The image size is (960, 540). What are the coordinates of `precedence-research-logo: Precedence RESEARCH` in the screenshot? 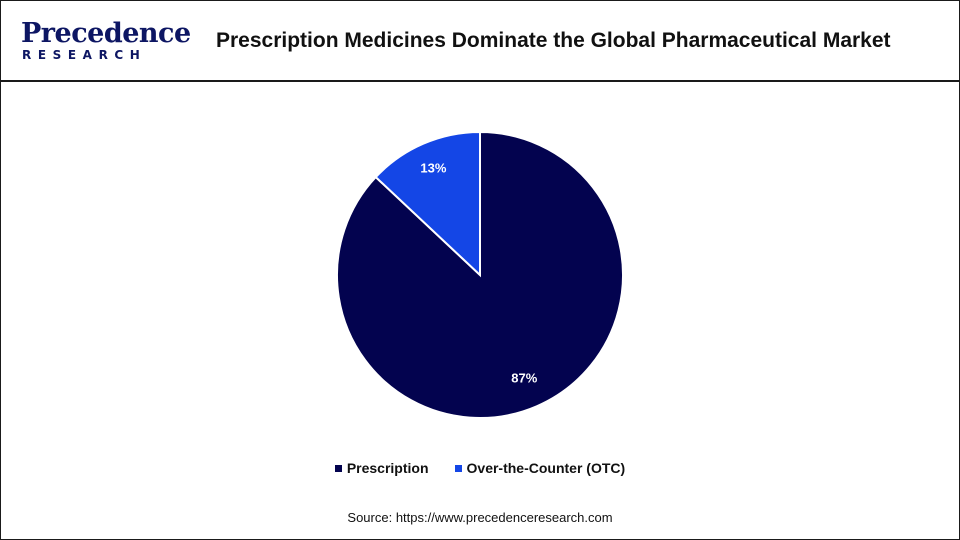 It's located at (105, 41).